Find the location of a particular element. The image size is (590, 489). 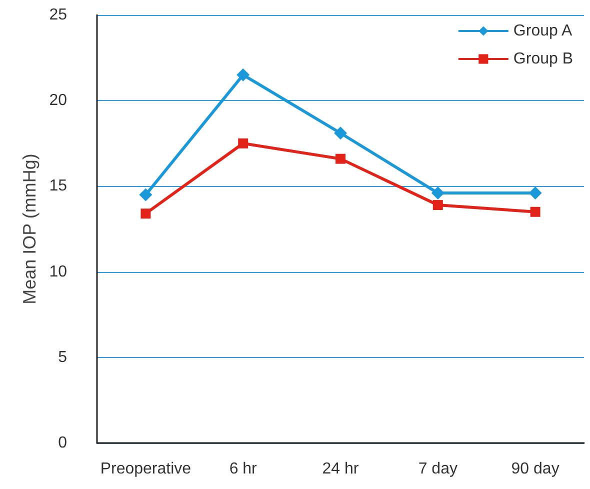

x-tick-label: 7 day is located at coordinates (438, 469).